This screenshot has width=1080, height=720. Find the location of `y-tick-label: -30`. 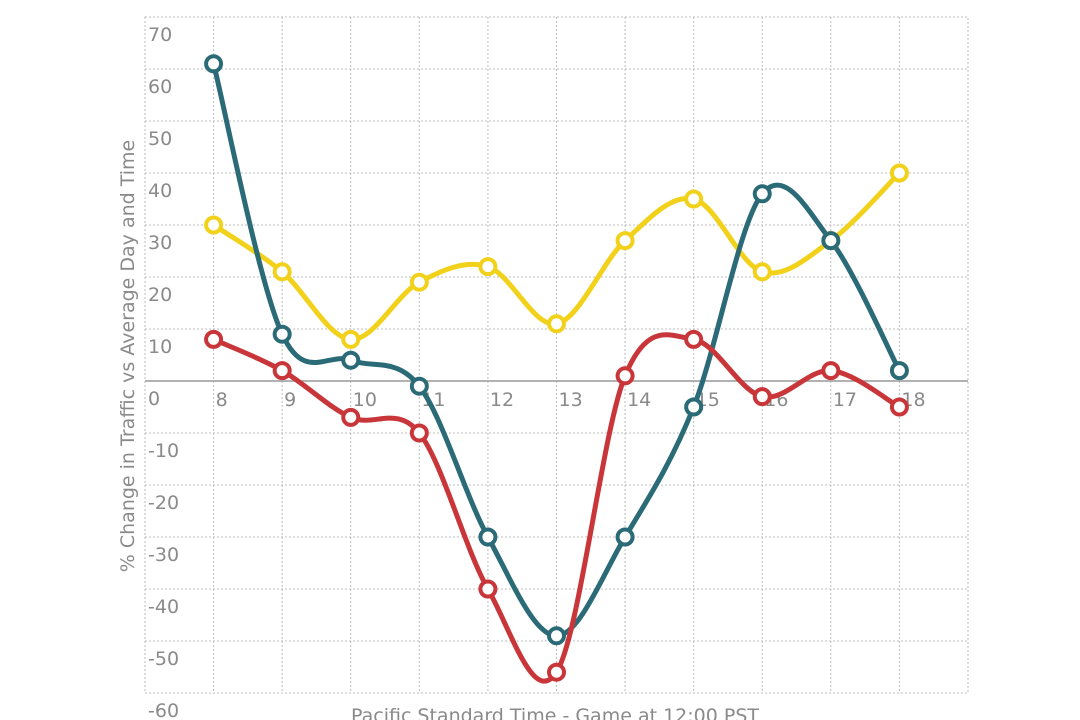

y-tick-label: -30 is located at coordinates (163, 555).